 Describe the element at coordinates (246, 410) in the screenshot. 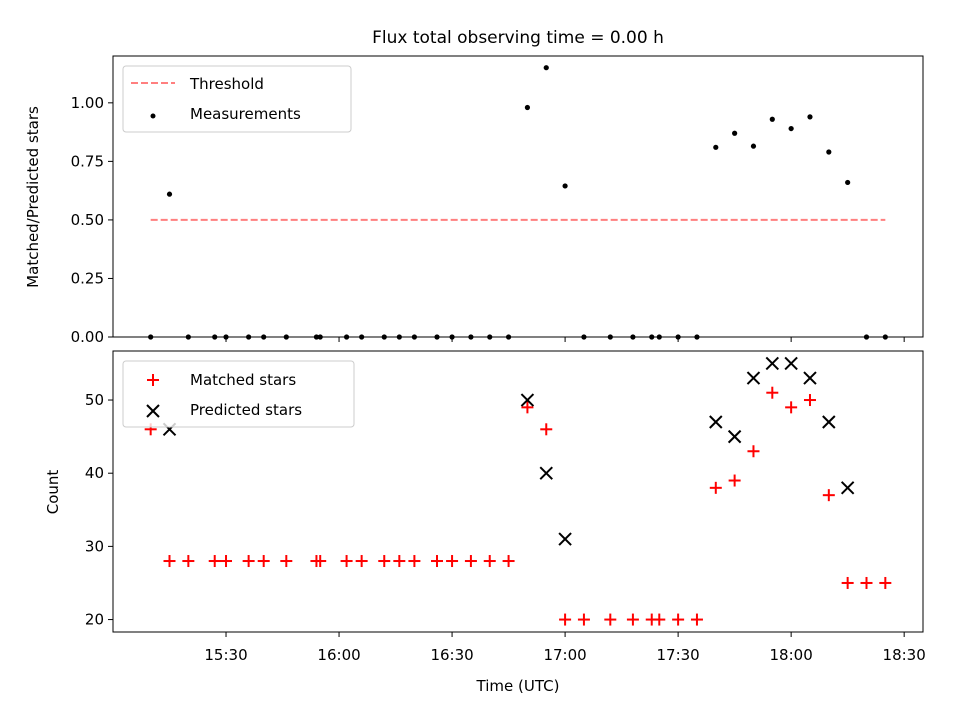

I see `predicted-legend-label: Predicted stars` at that location.